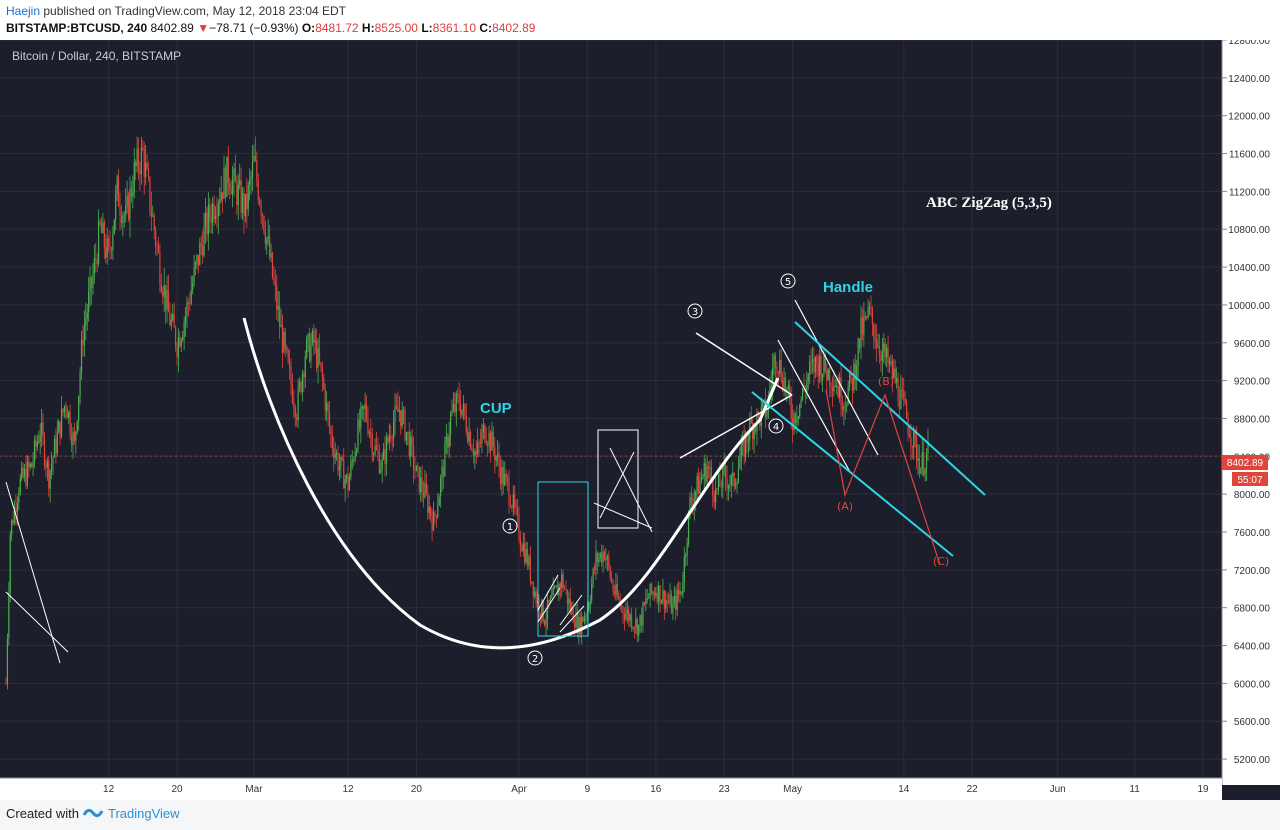  I want to click on y-tick-label: 6800.00, so click(1252, 609).